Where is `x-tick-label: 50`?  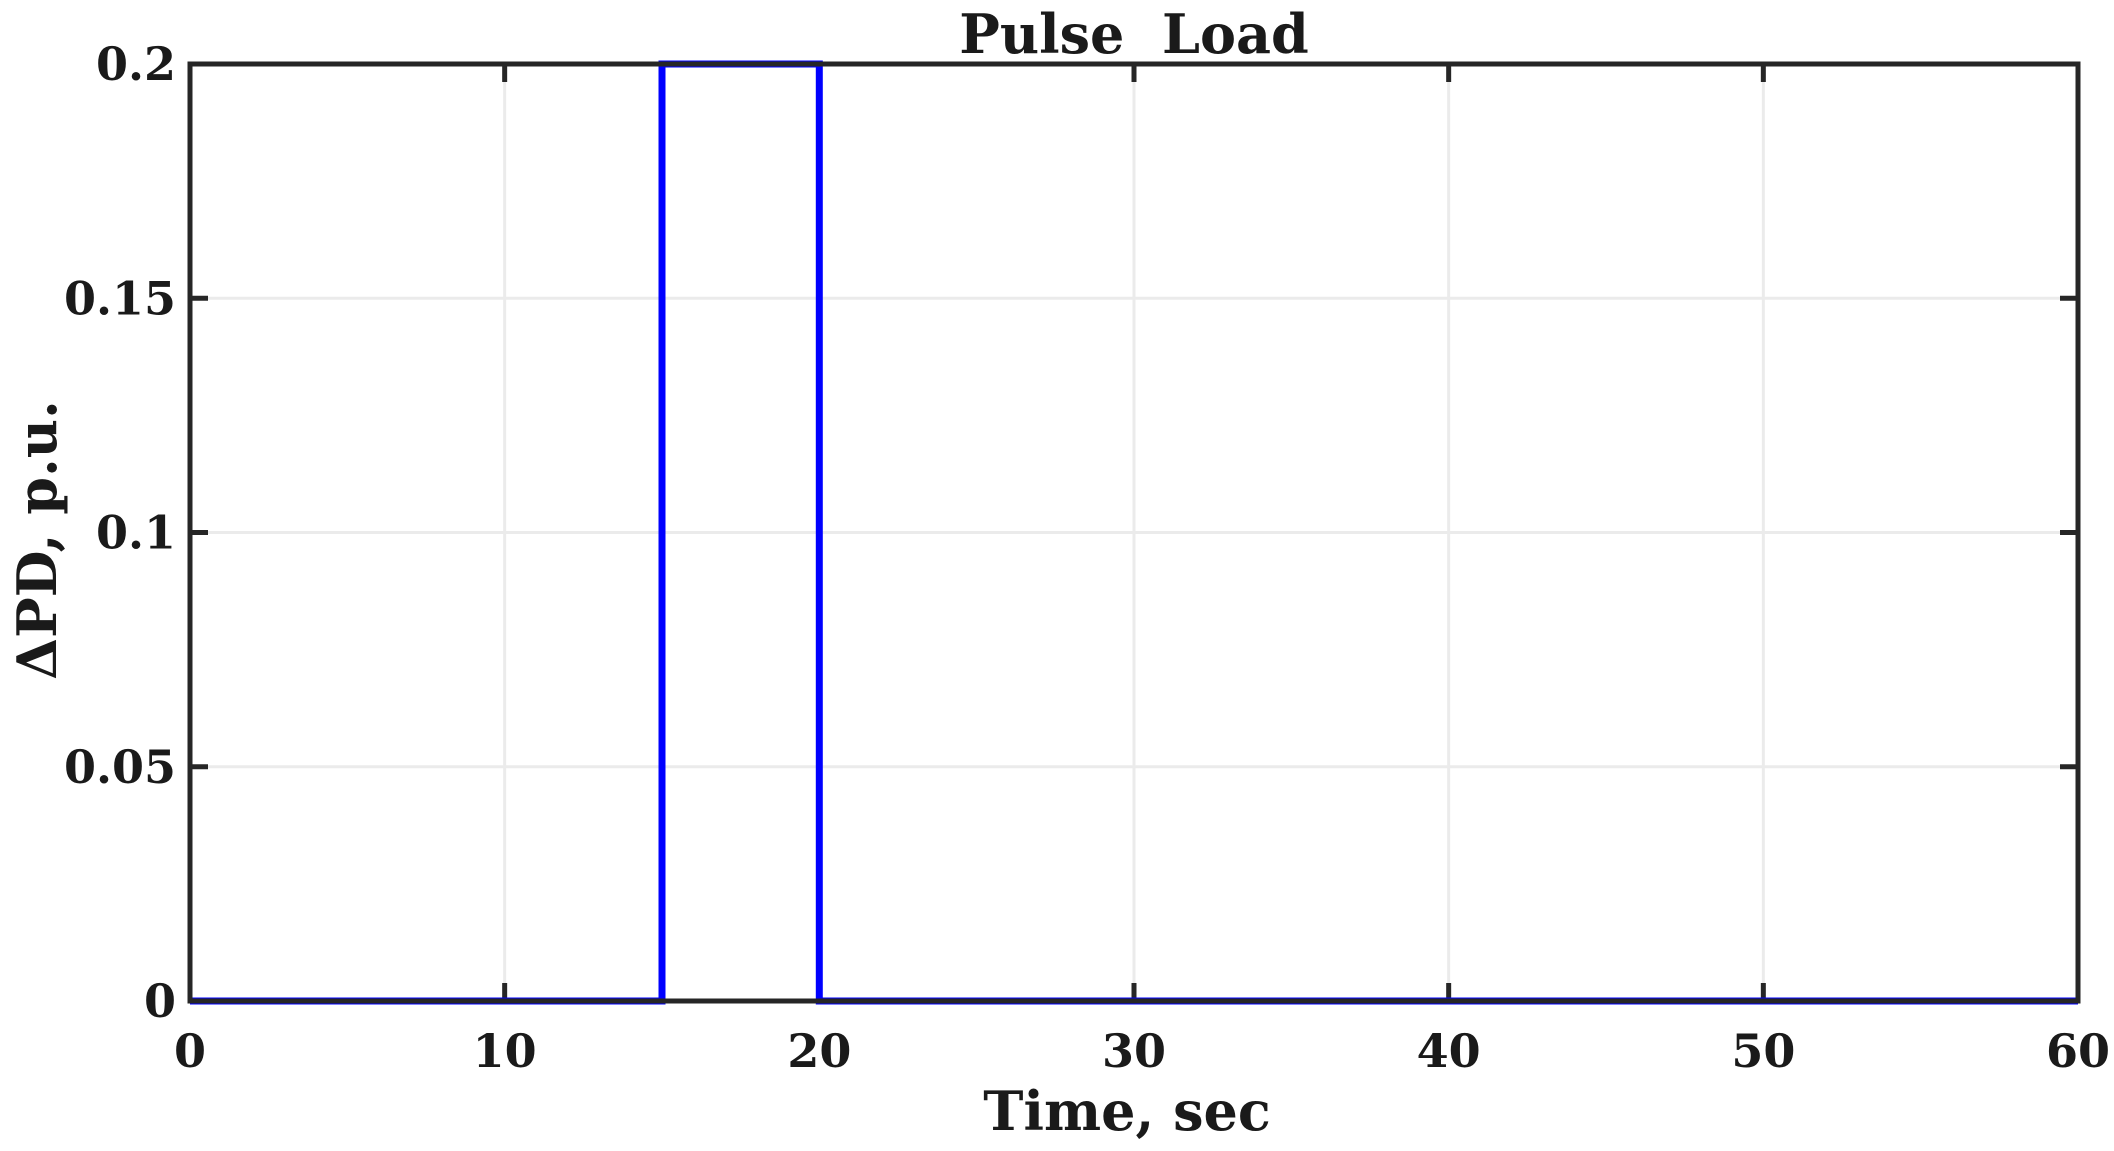
x-tick-label: 50 is located at coordinates (1763, 1051).